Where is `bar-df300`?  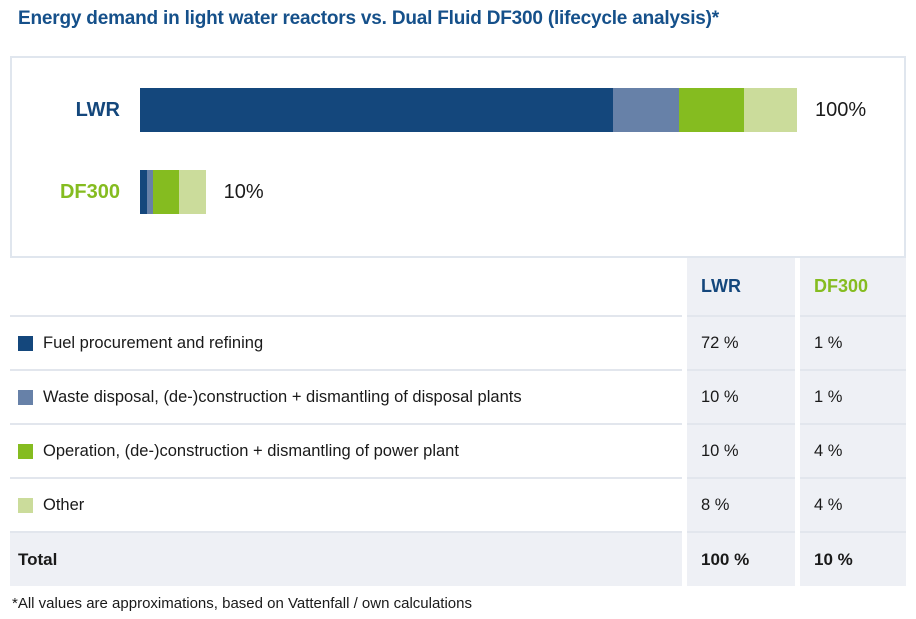
bar-df300 is located at coordinates (173, 192).